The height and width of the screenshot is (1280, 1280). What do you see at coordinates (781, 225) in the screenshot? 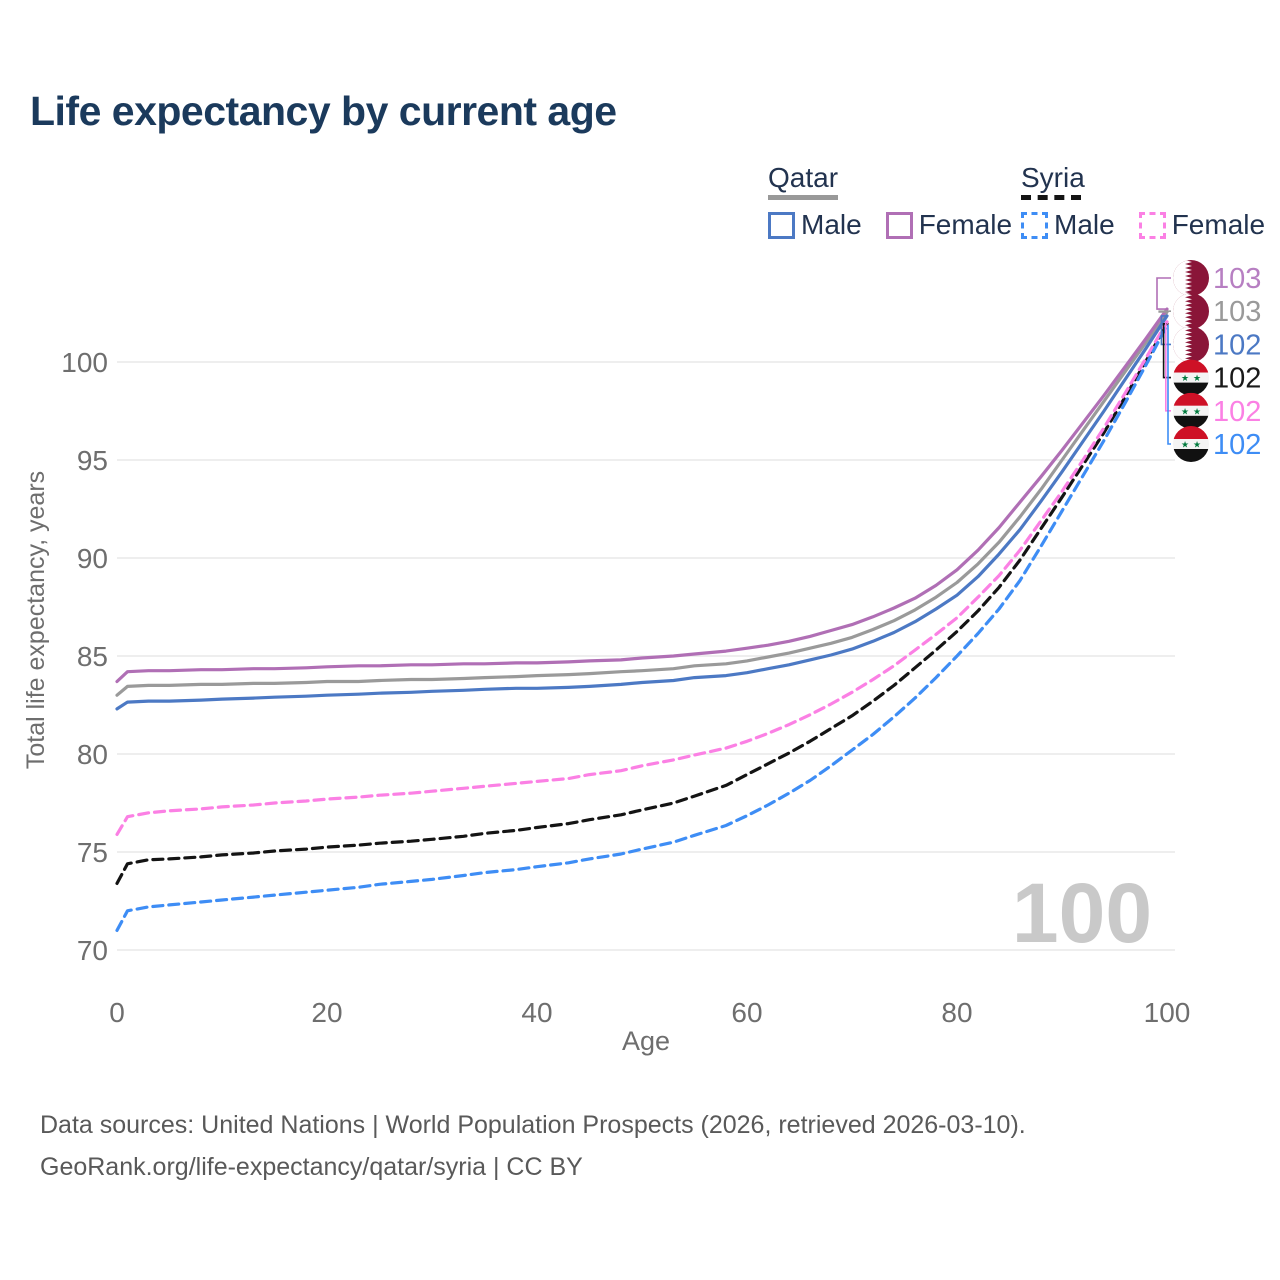
I see `qatar-male-swatch-icon` at bounding box center [781, 225].